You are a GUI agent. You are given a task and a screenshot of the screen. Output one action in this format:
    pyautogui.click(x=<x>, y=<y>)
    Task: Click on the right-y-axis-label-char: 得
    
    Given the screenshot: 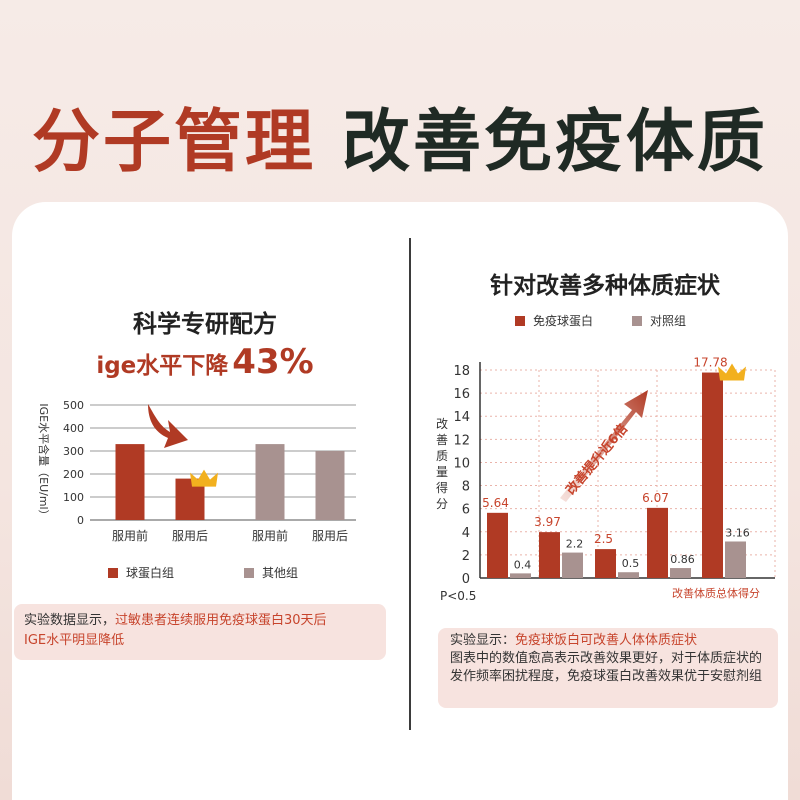 What is the action you would take?
    pyautogui.click(x=442, y=487)
    